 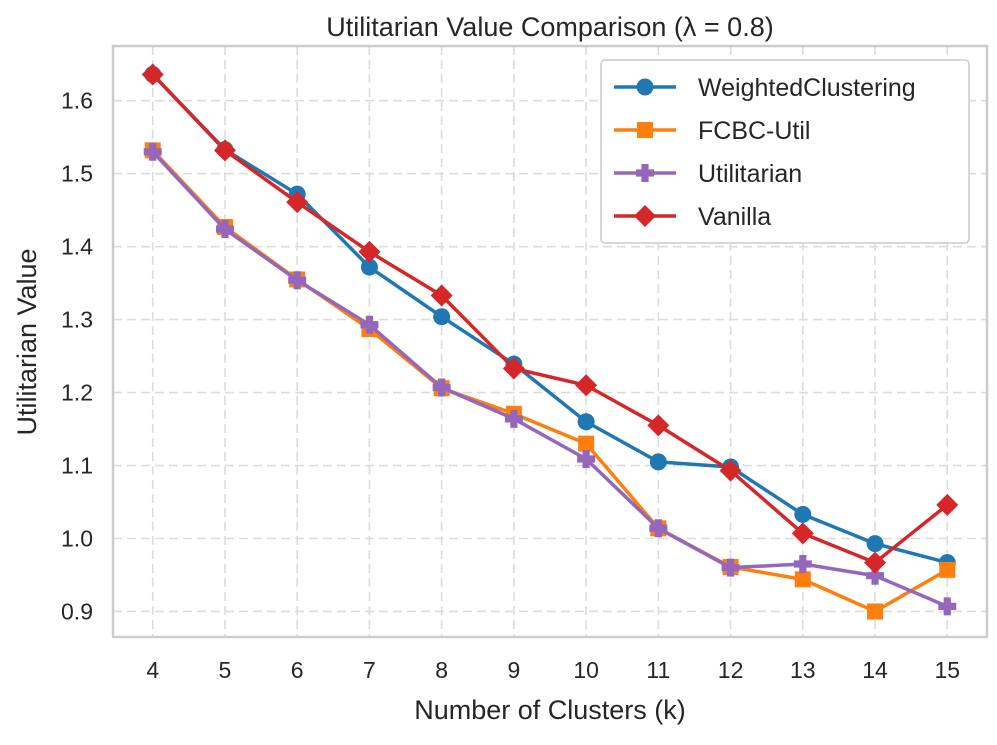 I want to click on x-tick-label: 9, so click(x=513, y=670).